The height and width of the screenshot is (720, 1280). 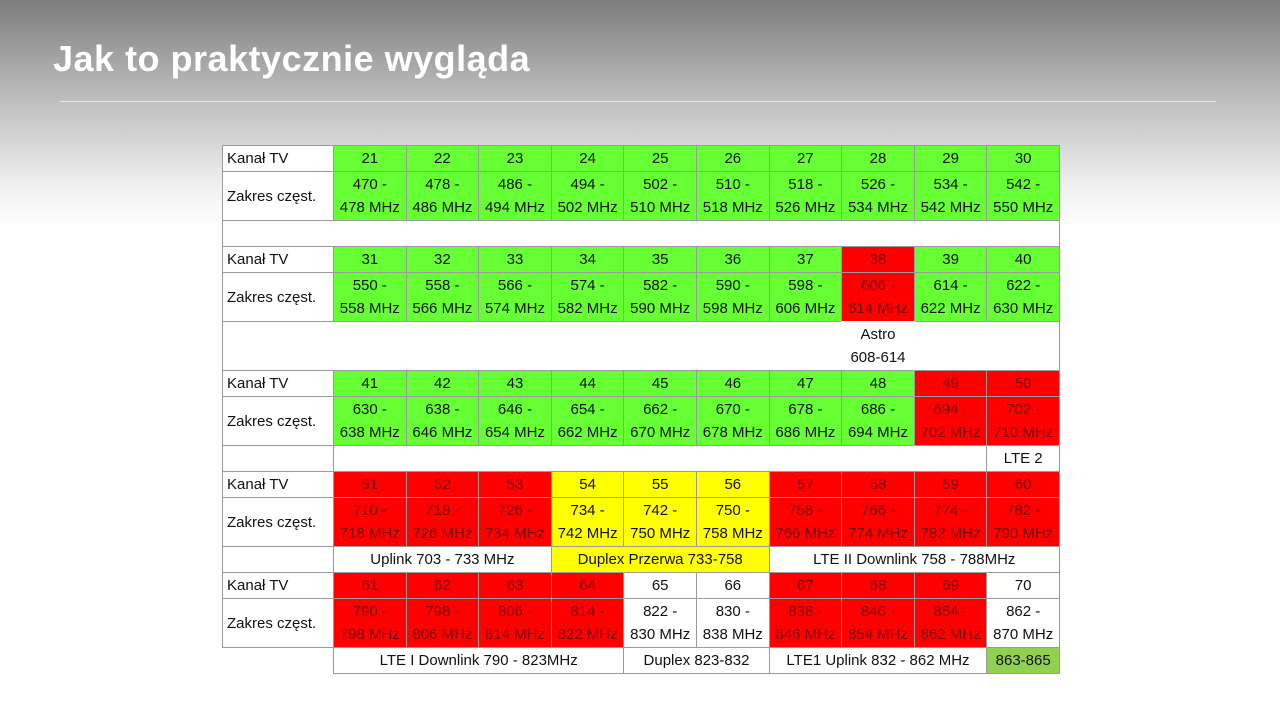 I want to click on range-to: 766 MHz, so click(x=805, y=533).